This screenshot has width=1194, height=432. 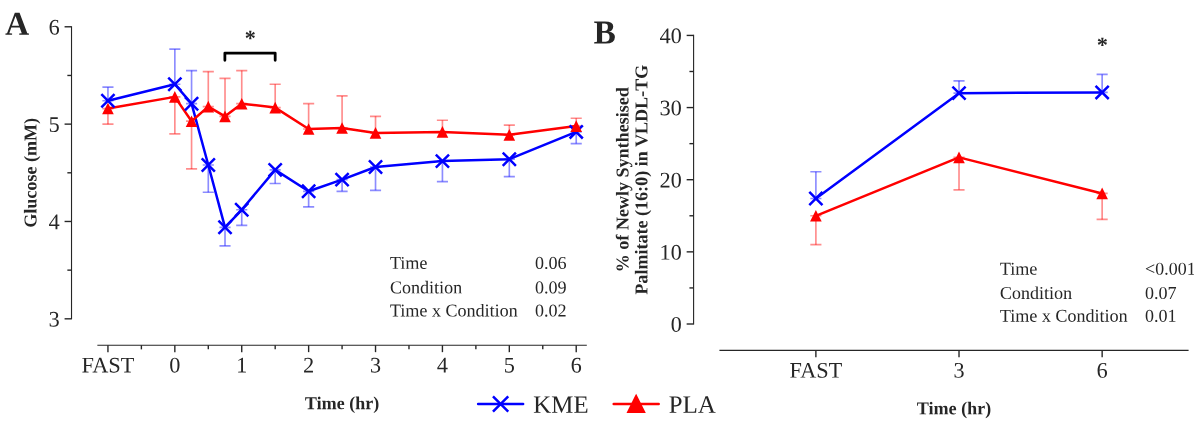 I want to click on x-tick-label: 5, so click(x=510, y=365).